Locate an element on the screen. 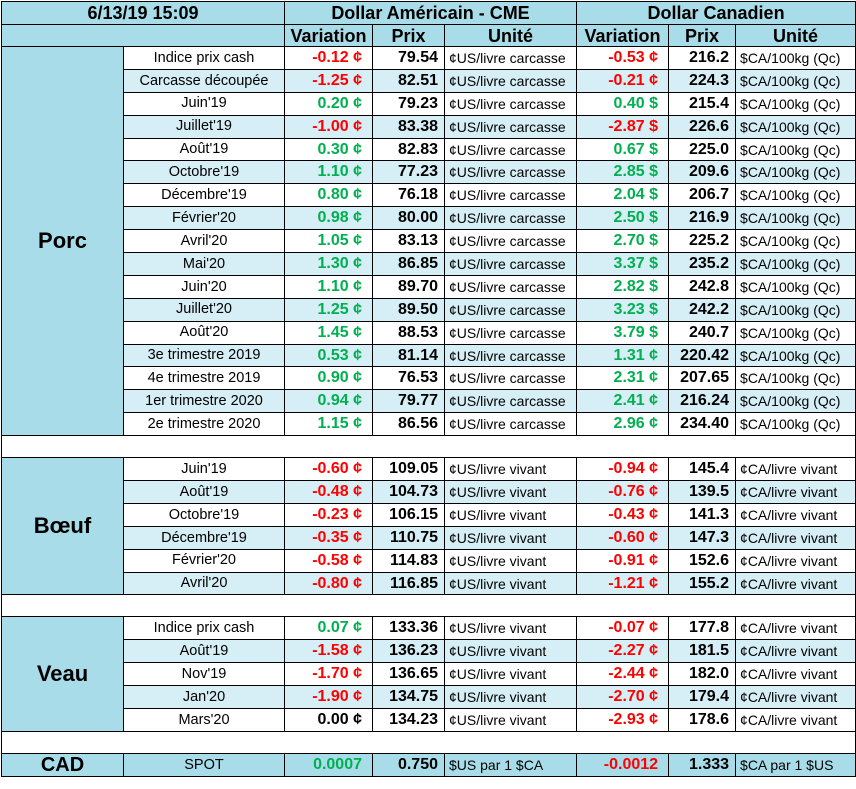 The image size is (856, 789). usd-price: 88.53 is located at coordinates (408, 332).